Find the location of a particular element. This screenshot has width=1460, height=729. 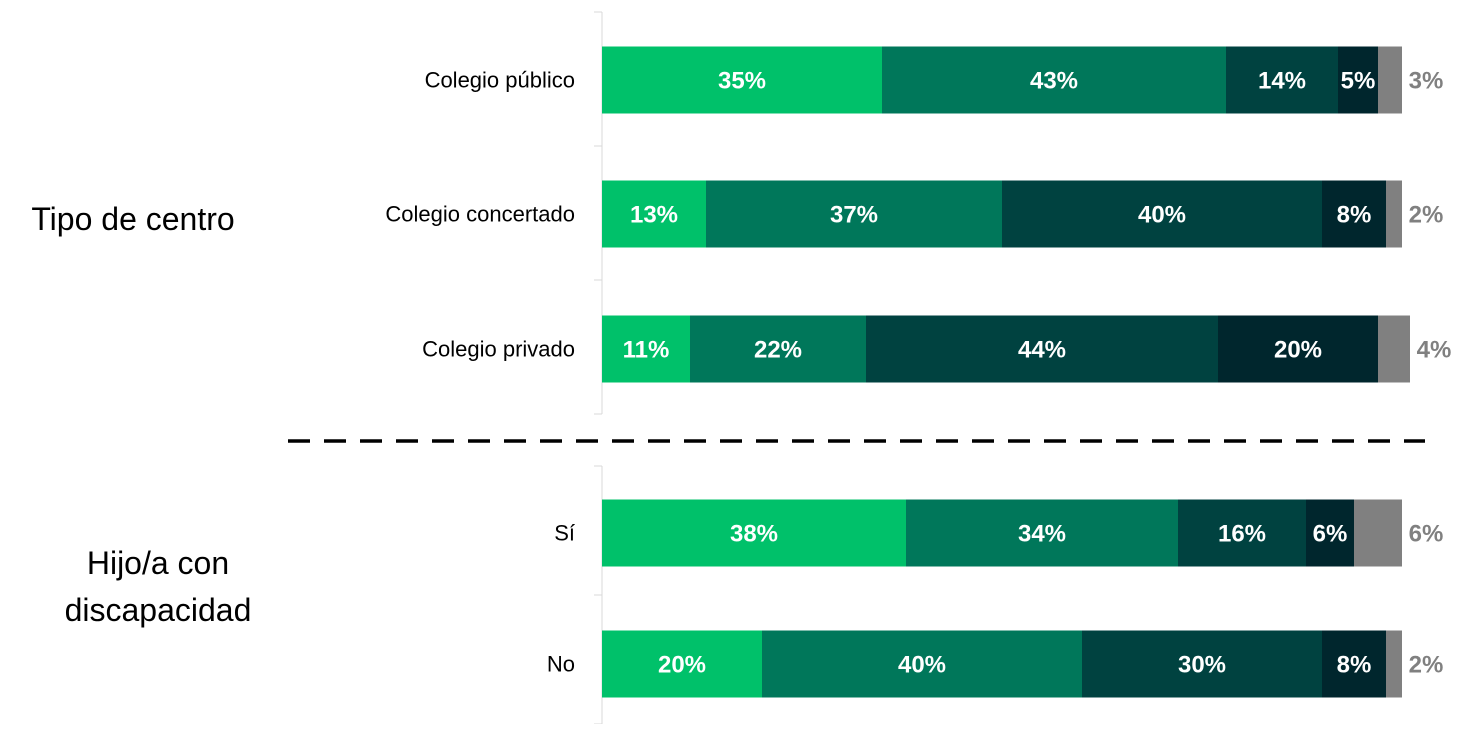

data-label: 44% is located at coordinates (1042, 350).